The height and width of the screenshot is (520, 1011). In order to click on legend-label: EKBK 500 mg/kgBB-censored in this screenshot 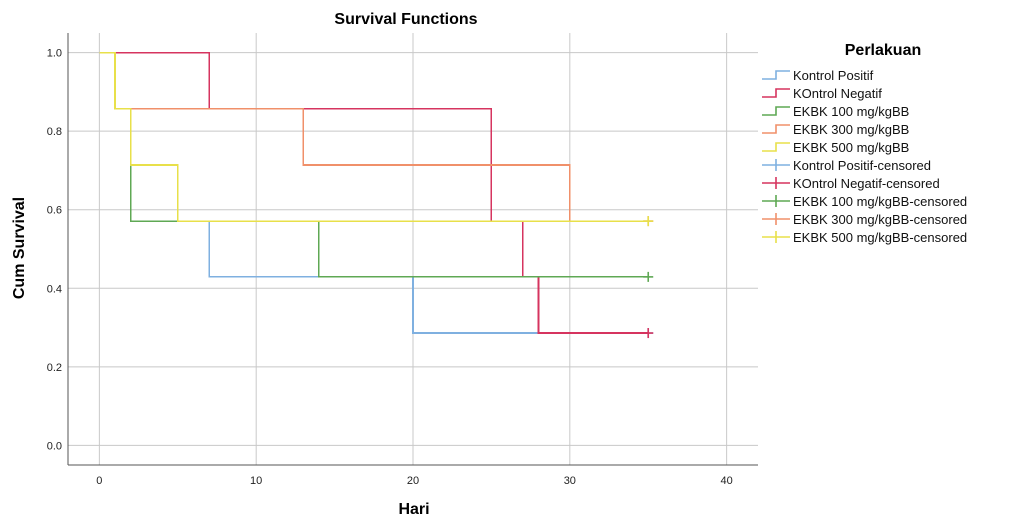, I will do `click(880, 237)`.